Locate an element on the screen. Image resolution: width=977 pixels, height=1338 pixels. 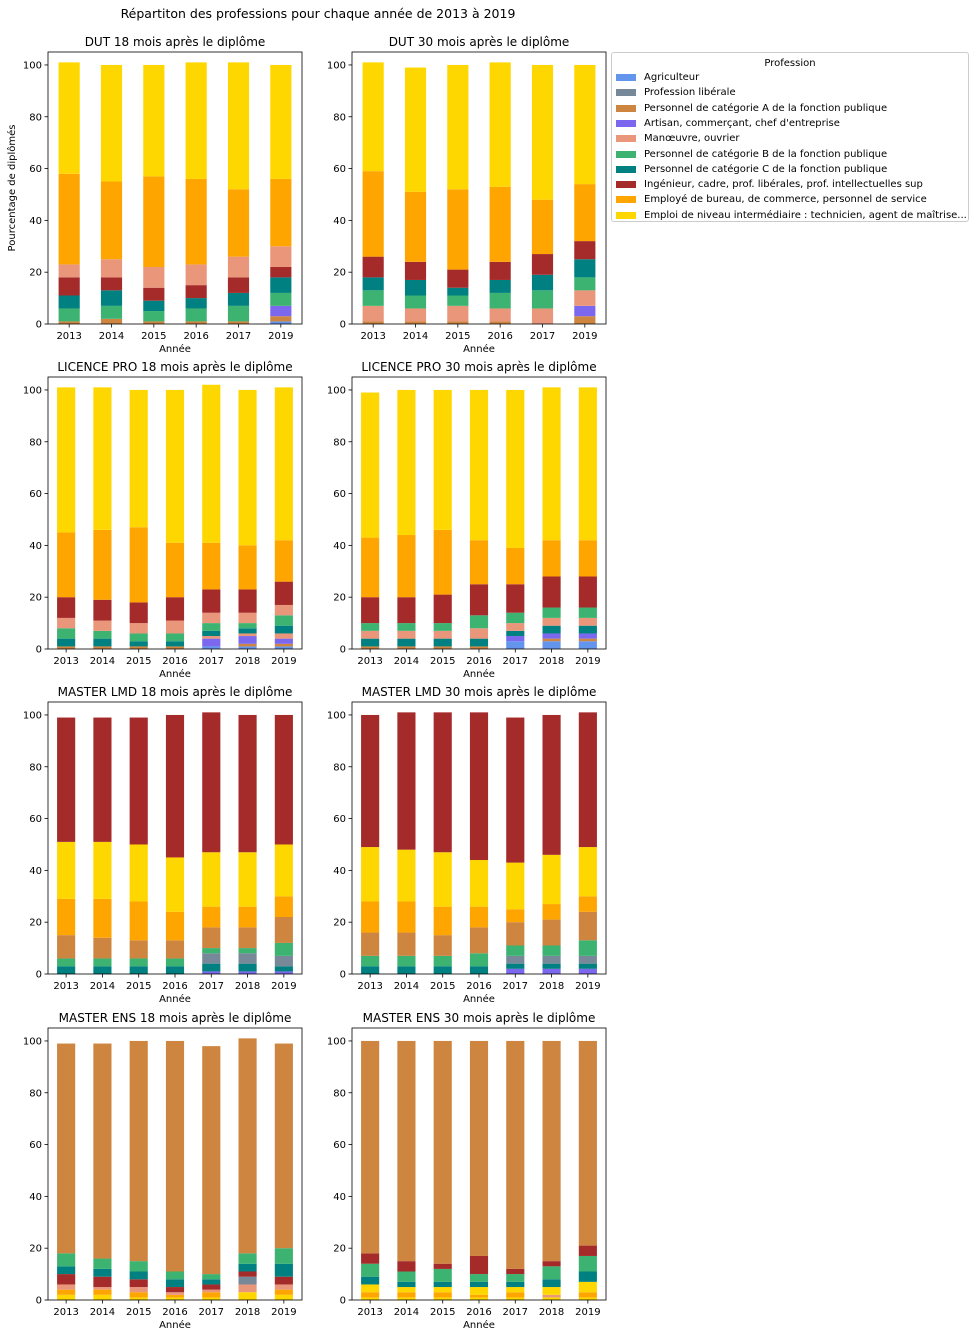
y-tick-label: 100 is located at coordinates (32, 715).